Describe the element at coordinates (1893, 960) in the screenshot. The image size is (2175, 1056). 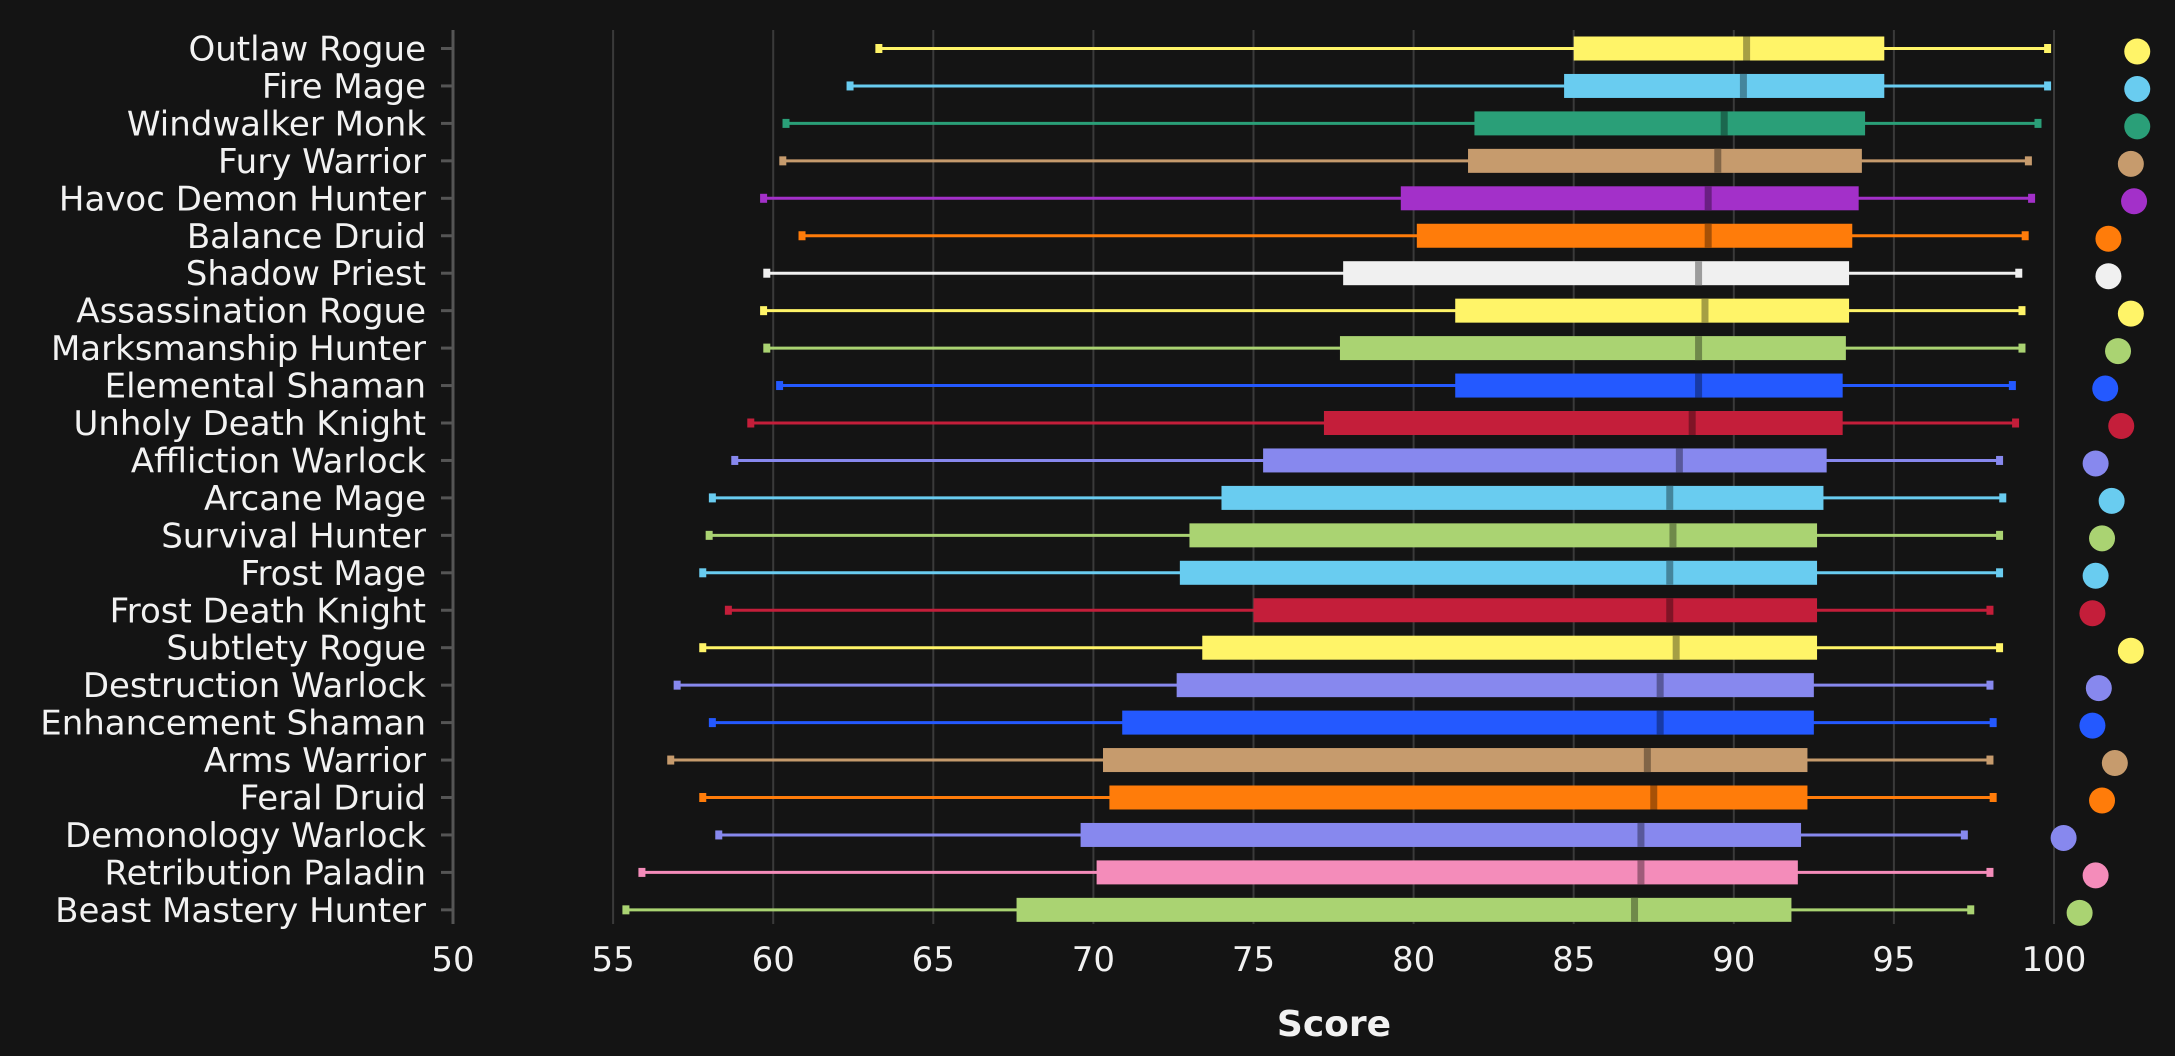
I see `x-tick-label: 95` at that location.